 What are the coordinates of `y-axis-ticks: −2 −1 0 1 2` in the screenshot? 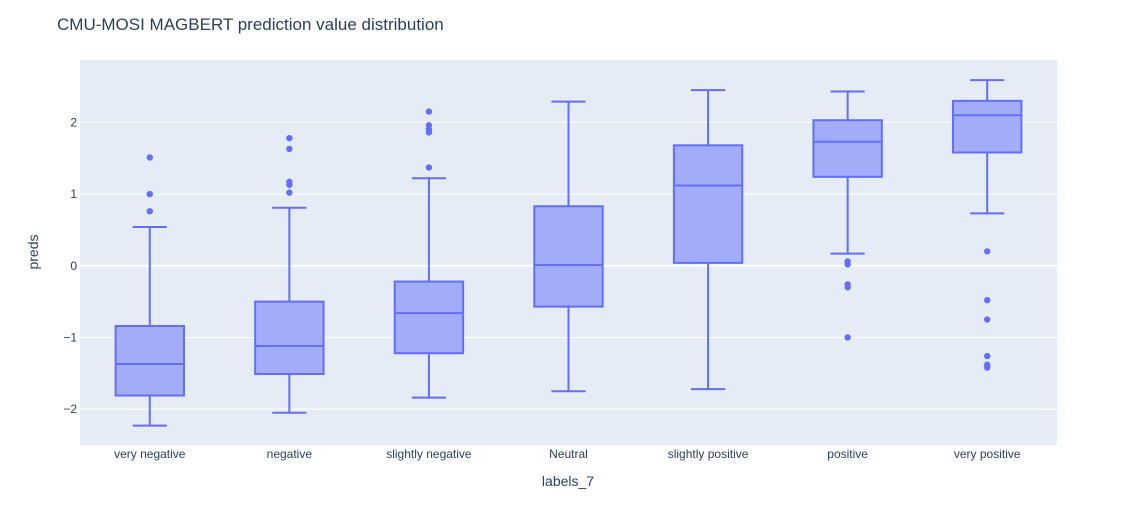 It's located at (70, 265).